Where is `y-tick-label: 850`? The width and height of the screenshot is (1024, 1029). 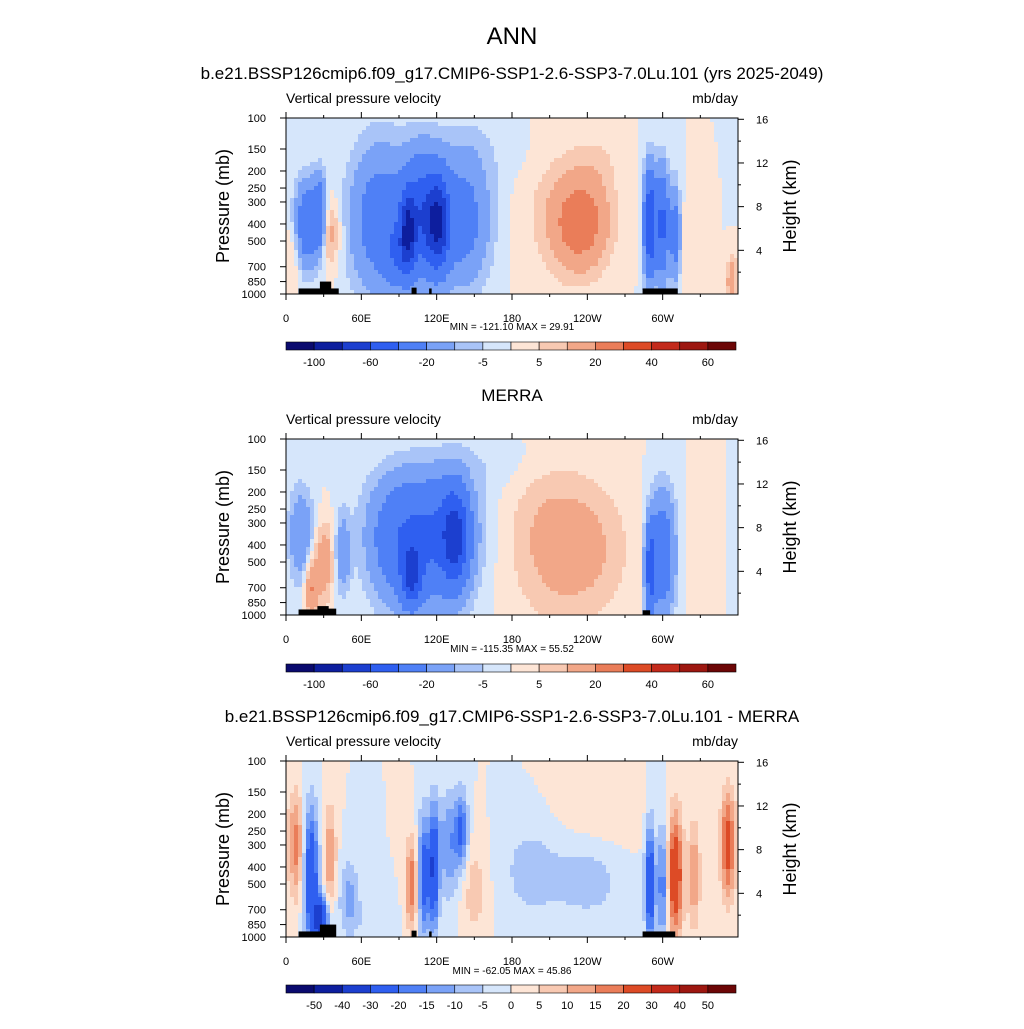
y-tick-label: 850 is located at coordinates (257, 604).